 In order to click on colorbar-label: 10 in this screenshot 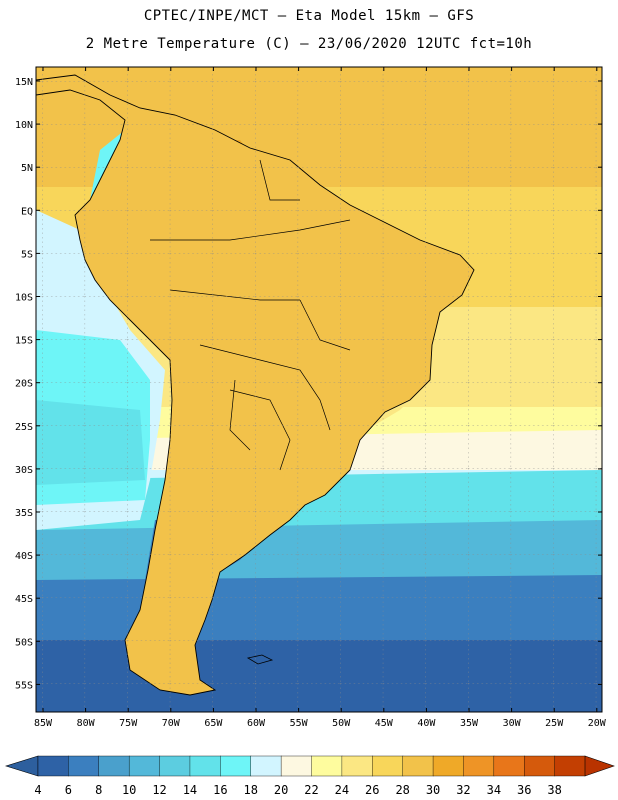, I will do `click(129, 790)`.